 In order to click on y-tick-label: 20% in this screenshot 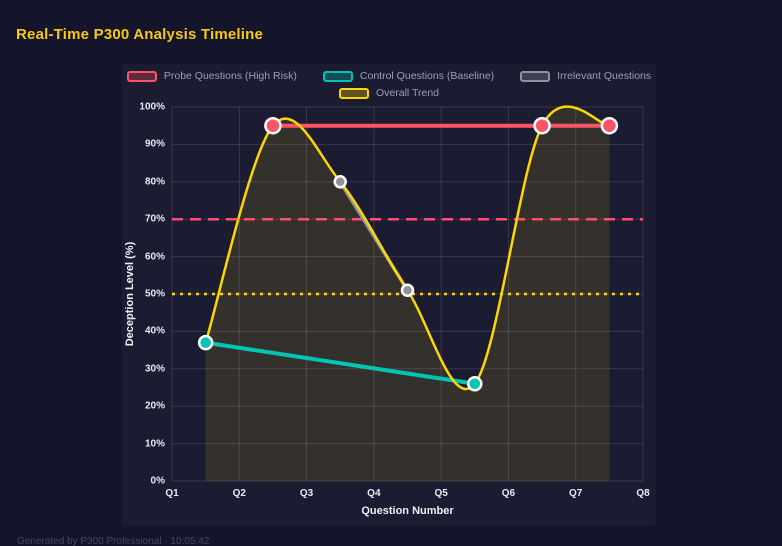, I will do `click(154, 406)`.